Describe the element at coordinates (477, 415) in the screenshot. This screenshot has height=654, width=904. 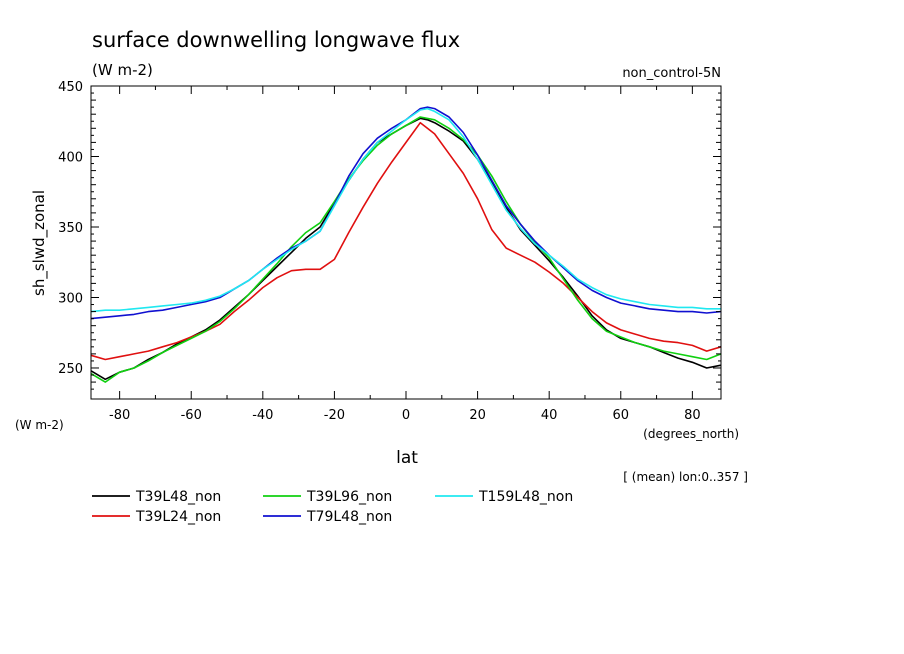
I see `x-tick-label: 20` at that location.